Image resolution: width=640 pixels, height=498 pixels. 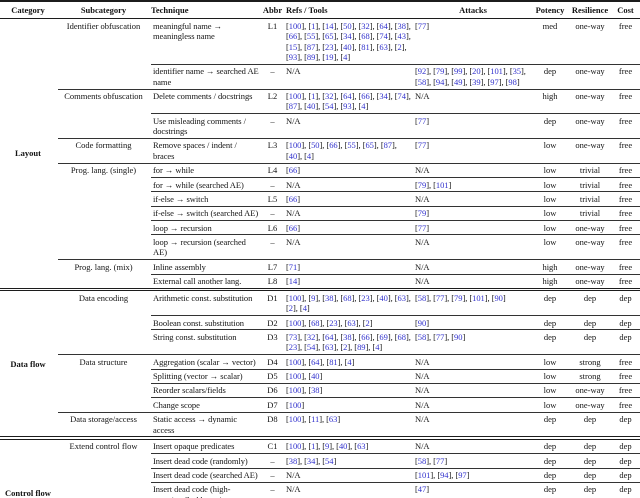 What do you see at coordinates (476, 81) in the screenshot?
I see `citation-link: 39` at bounding box center [476, 81].